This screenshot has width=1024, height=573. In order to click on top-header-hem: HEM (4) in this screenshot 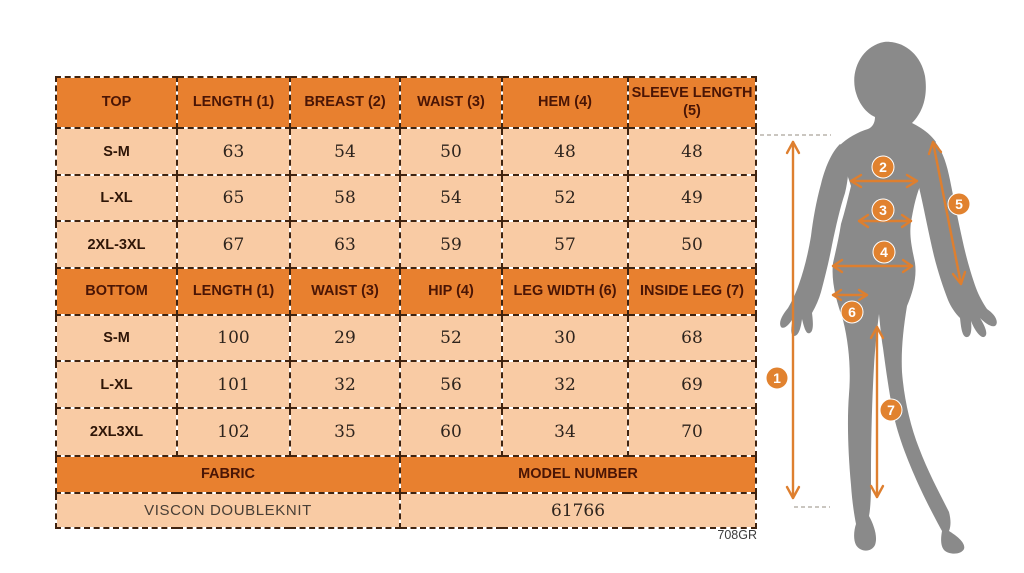, I will do `click(565, 102)`.